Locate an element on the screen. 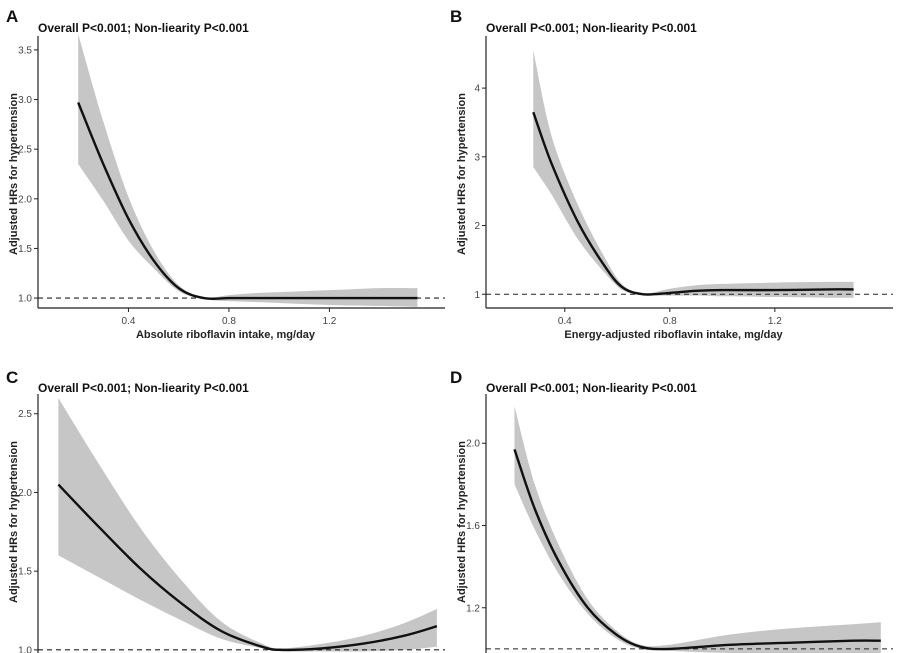  panel-letter: C is located at coordinates (12, 377).